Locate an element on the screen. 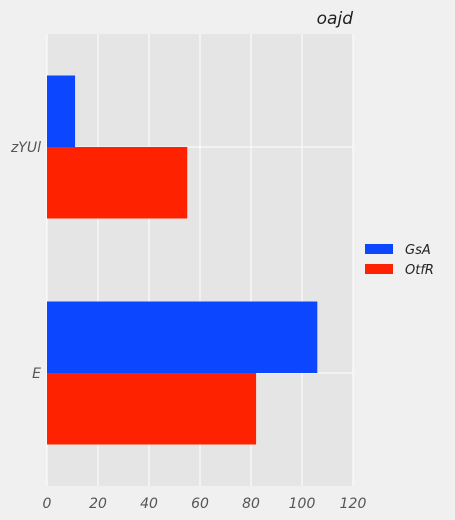 The height and width of the screenshot is (520, 455). x-axis-ticks: 0 20 40 60 80 100 120 is located at coordinates (205, 504).